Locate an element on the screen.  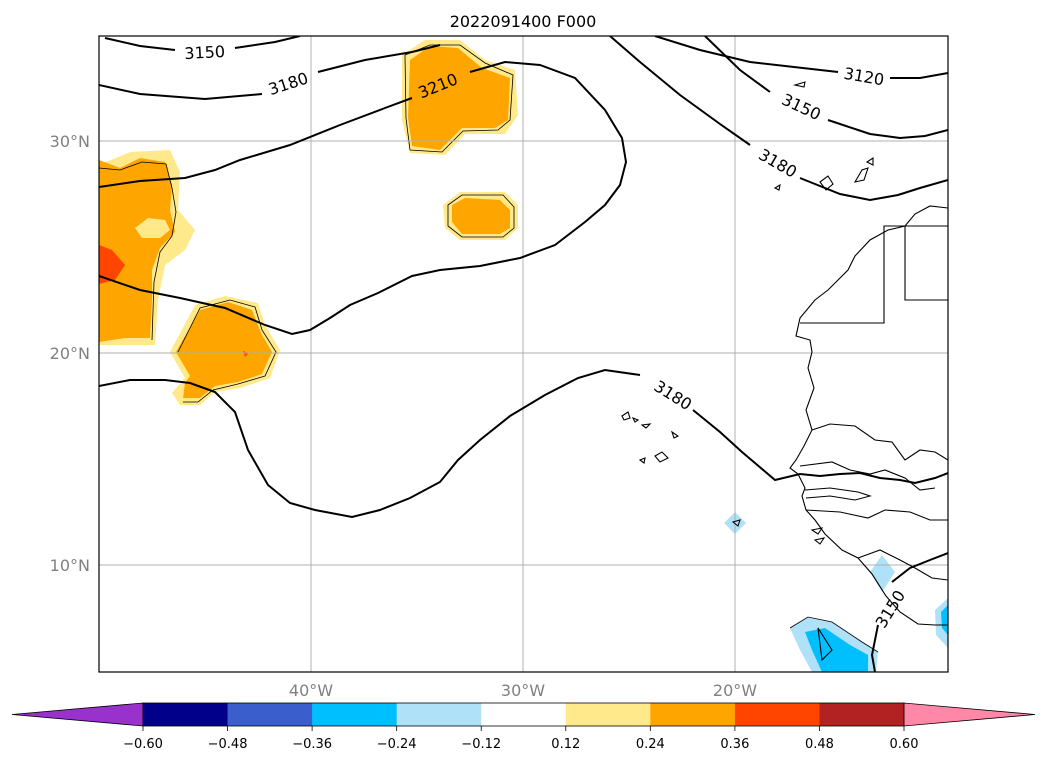
map-title: 2022091400 F000 is located at coordinates (523, 21).